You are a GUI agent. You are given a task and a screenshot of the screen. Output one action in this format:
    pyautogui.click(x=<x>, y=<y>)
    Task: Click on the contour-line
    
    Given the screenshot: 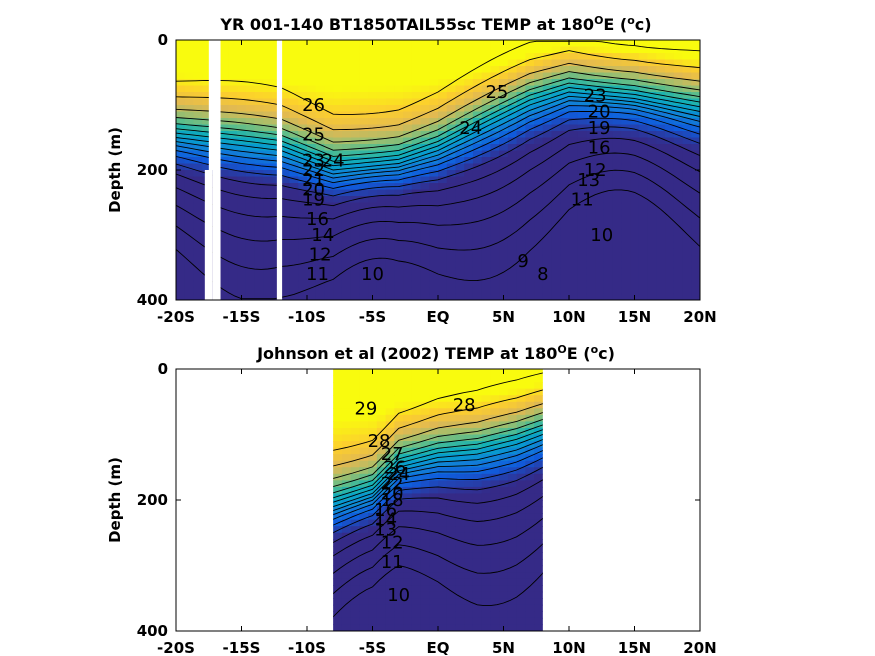 What is the action you would take?
    pyautogui.click(x=438, y=500)
    